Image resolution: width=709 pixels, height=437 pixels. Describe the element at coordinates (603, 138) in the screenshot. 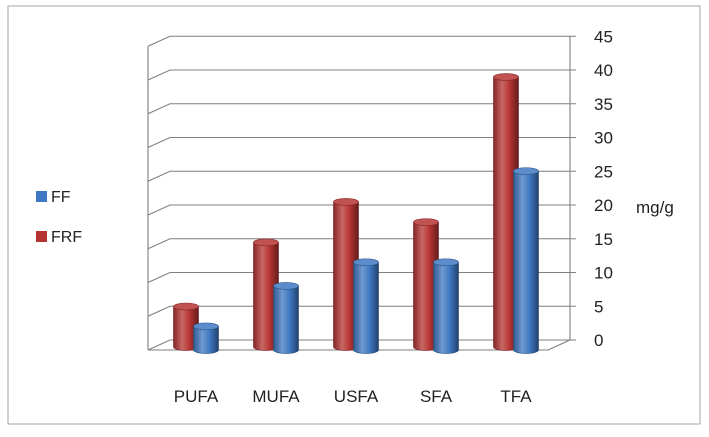

I see `y-tick-label: 30` at that location.